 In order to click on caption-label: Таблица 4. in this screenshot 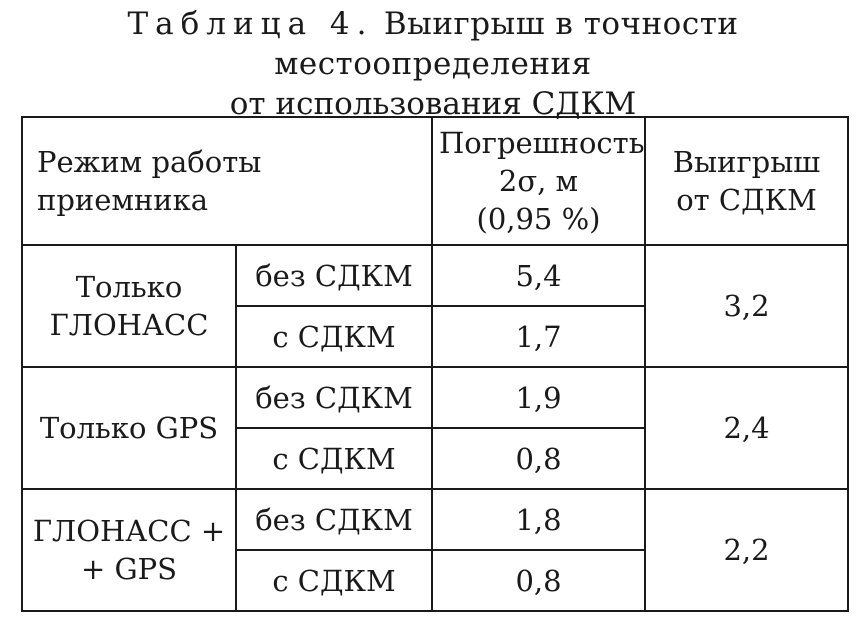, I will do `click(250, 24)`.